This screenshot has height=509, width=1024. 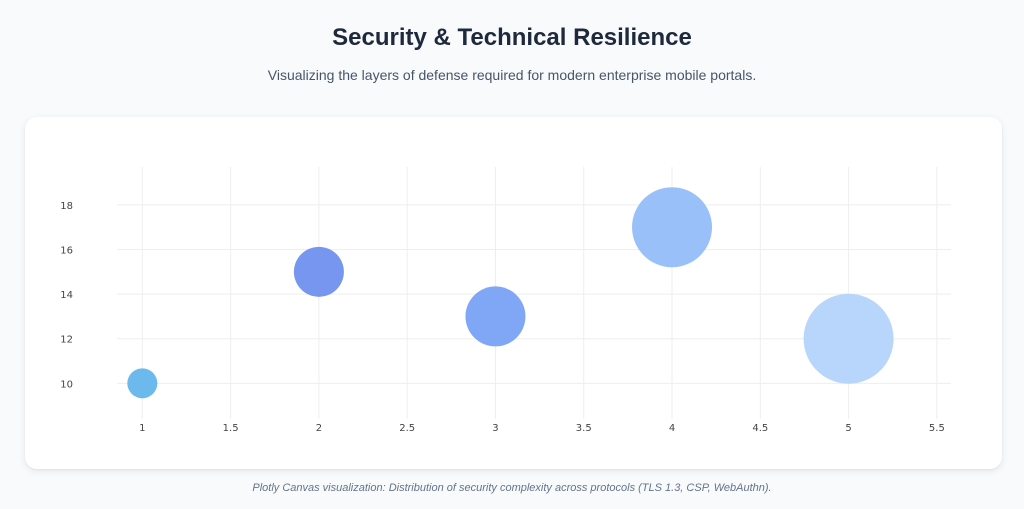 I want to click on page-title: Security & Technical Resilience, so click(x=512, y=37).